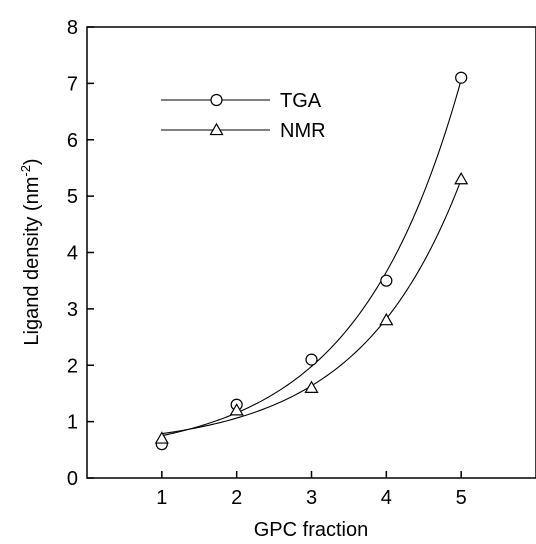 Image resolution: width=536 pixels, height=544 pixels. I want to click on legend-marker-nmr, so click(216, 129).